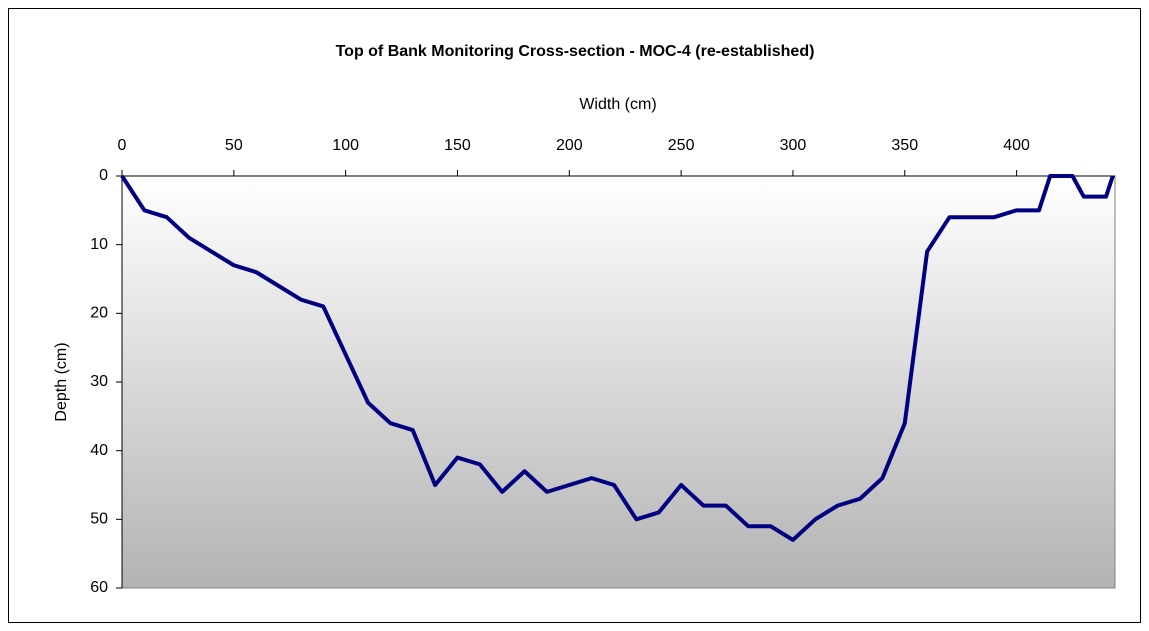 The image size is (1149, 631). What do you see at coordinates (617, 104) in the screenshot?
I see `x-axis-label: Width (cm)` at bounding box center [617, 104].